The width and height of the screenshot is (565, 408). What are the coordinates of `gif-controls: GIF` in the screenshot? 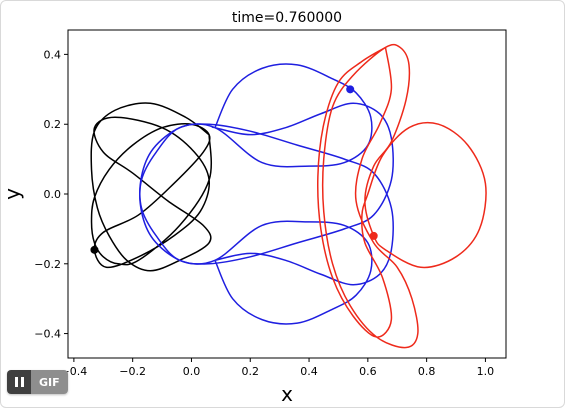 It's located at (37, 382).